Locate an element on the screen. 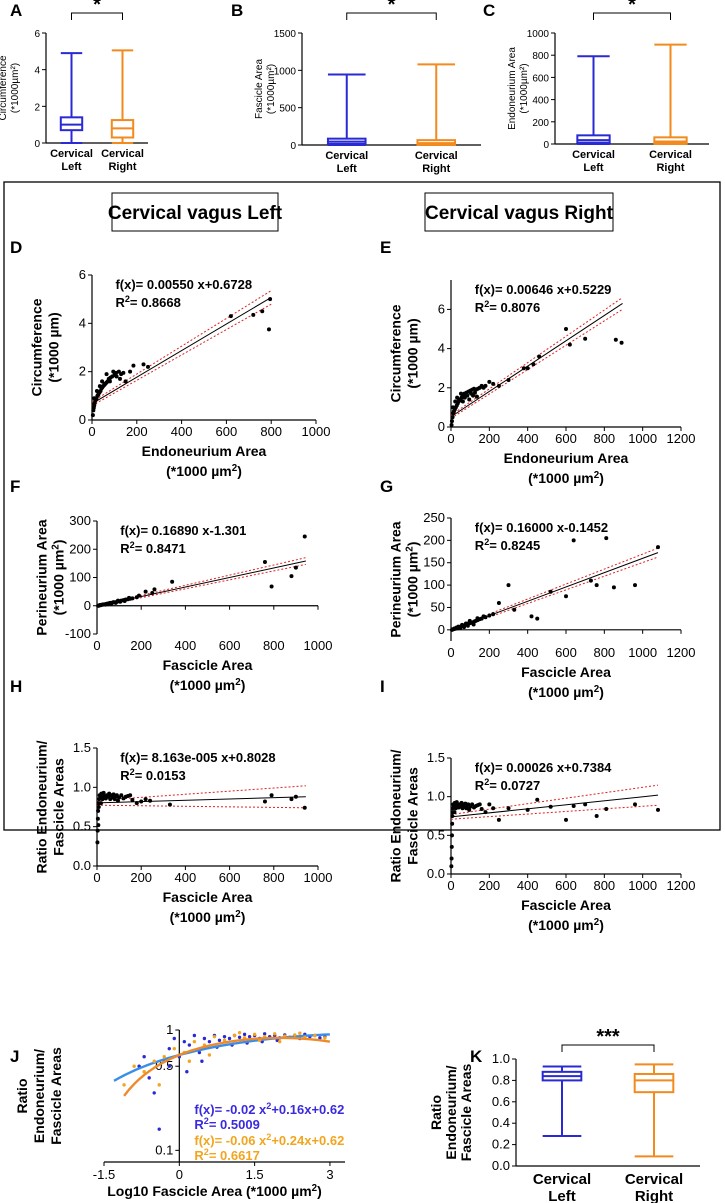 The width and height of the screenshot is (725, 1203). y-tick-label: 1 is located at coordinates (169, 1029).